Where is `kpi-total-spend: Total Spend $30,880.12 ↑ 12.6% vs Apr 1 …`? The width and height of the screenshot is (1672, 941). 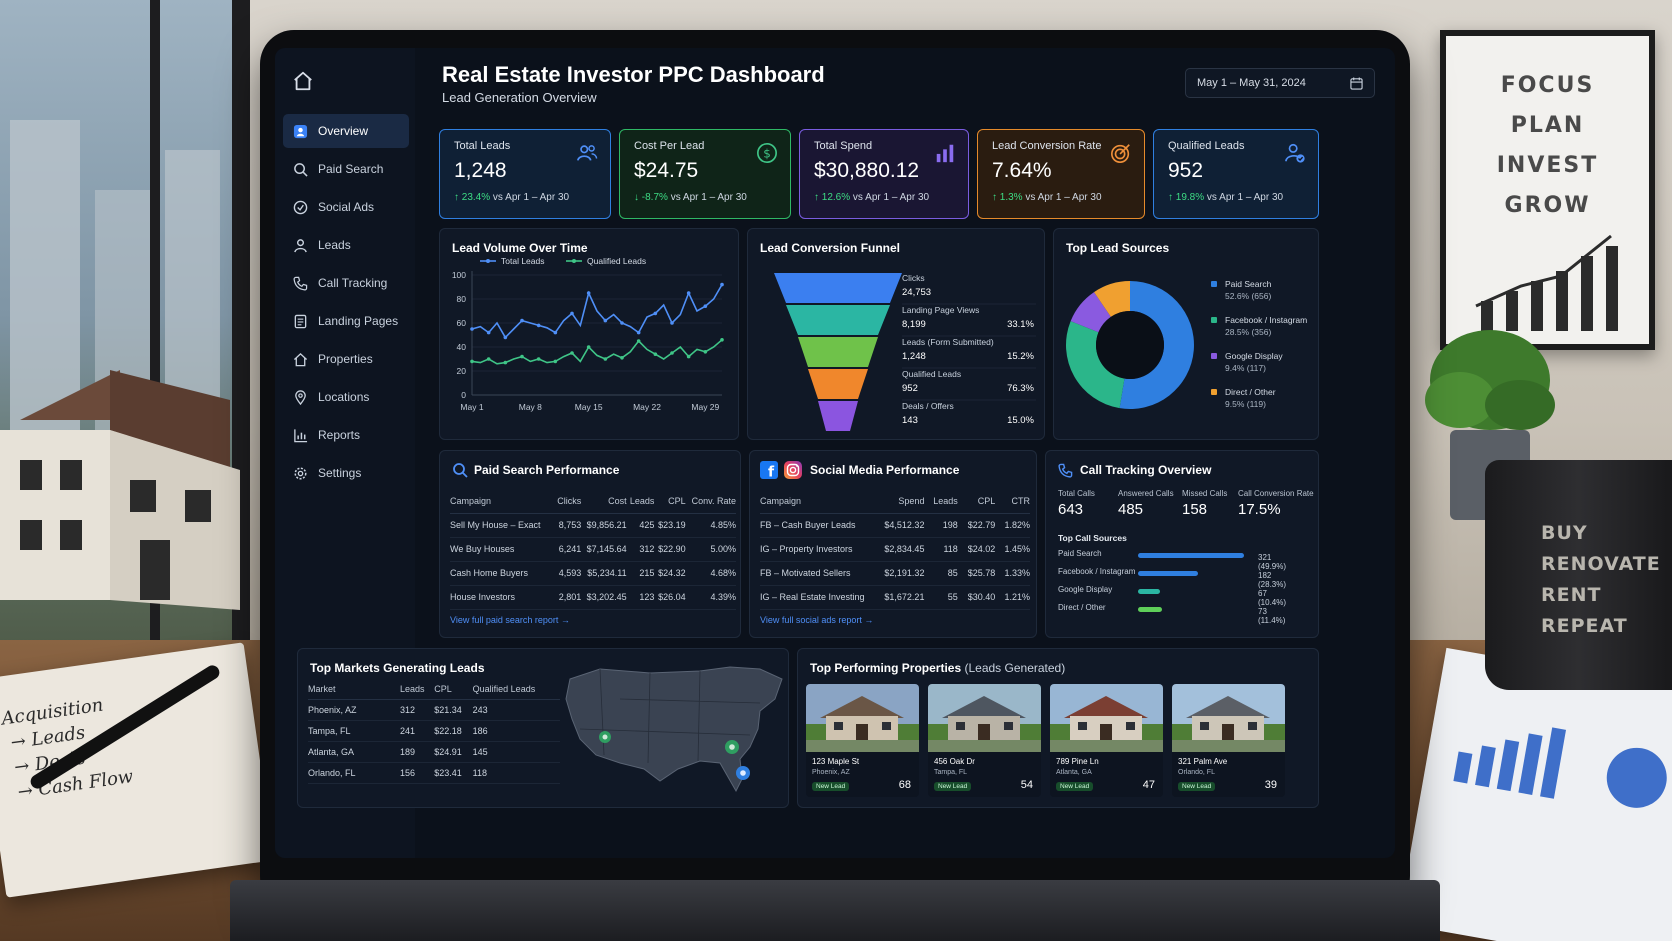
kpi-total-spend: Total Spend $30,880.12 ↑ 12.6% vs Apr 1 … is located at coordinates (884, 174).